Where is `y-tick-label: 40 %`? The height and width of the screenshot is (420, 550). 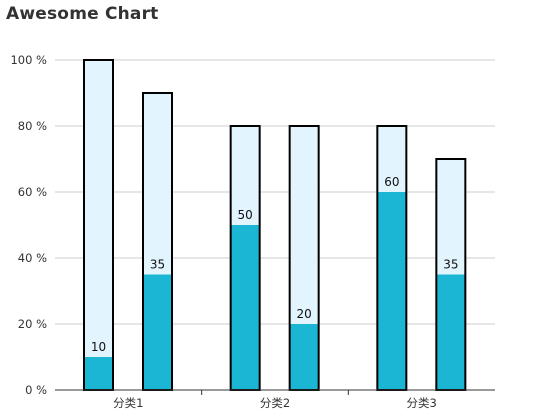 y-tick-label: 40 % is located at coordinates (32, 258).